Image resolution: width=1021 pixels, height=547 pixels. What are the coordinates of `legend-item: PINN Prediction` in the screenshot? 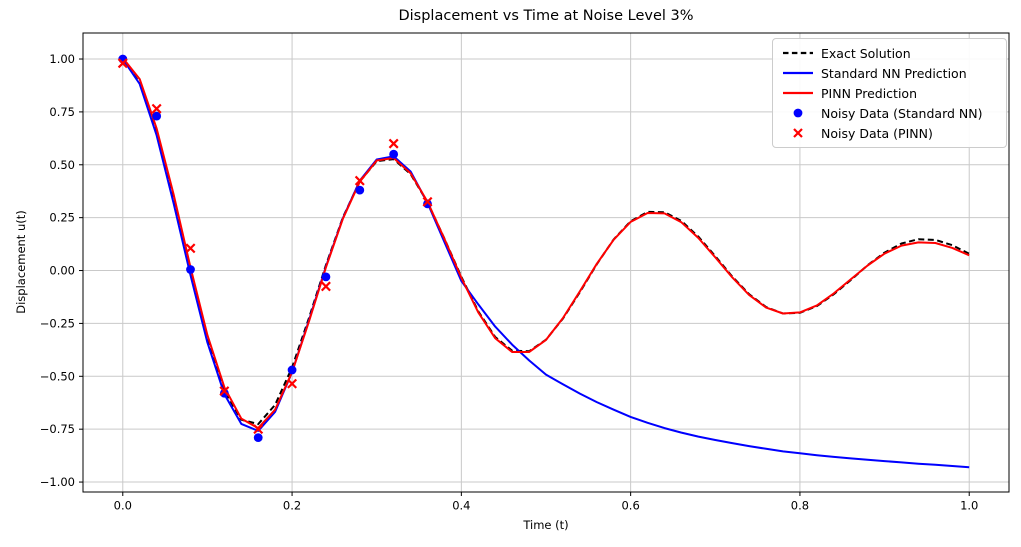 It's located at (890, 93).